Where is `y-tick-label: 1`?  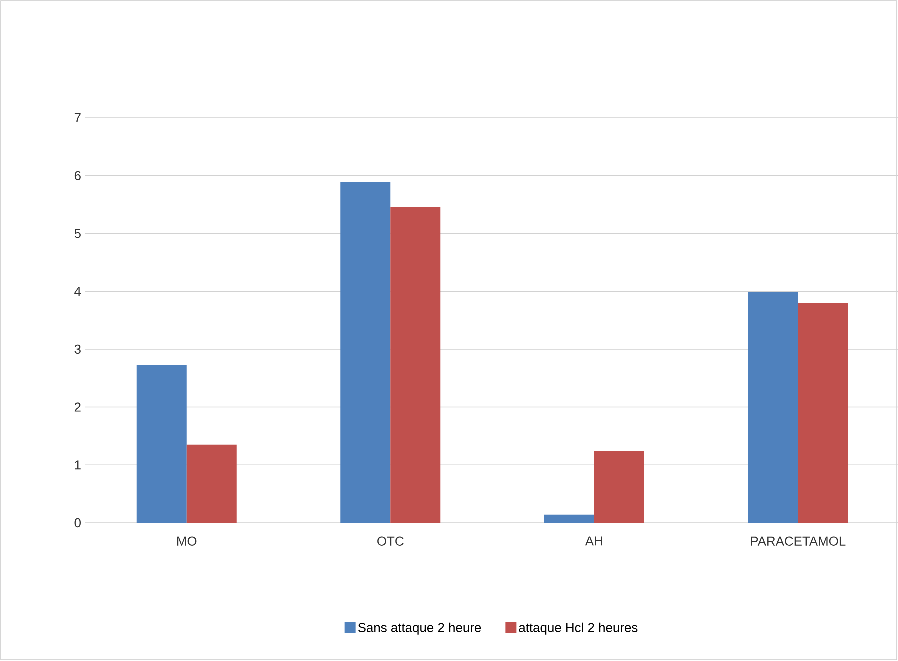
y-tick-label: 1 is located at coordinates (78, 465).